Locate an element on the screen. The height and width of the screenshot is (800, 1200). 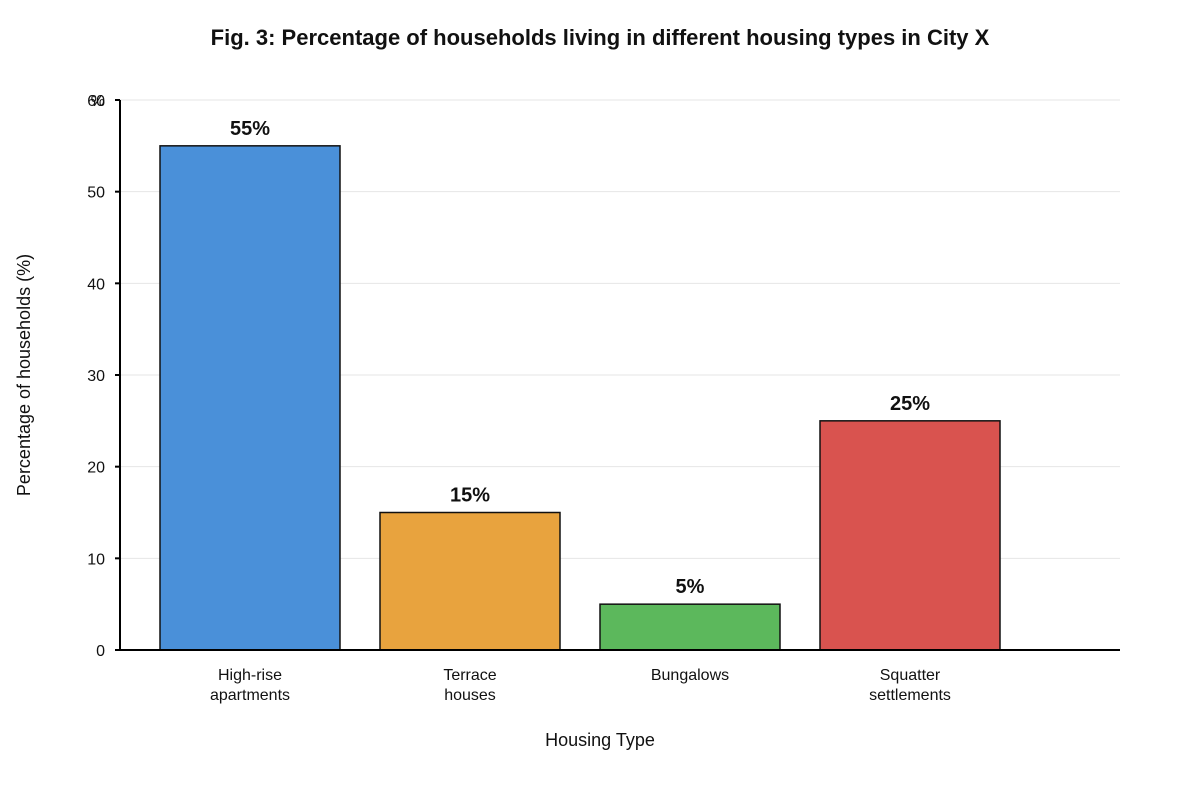
data-label-1: 15% is located at coordinates (470, 496).